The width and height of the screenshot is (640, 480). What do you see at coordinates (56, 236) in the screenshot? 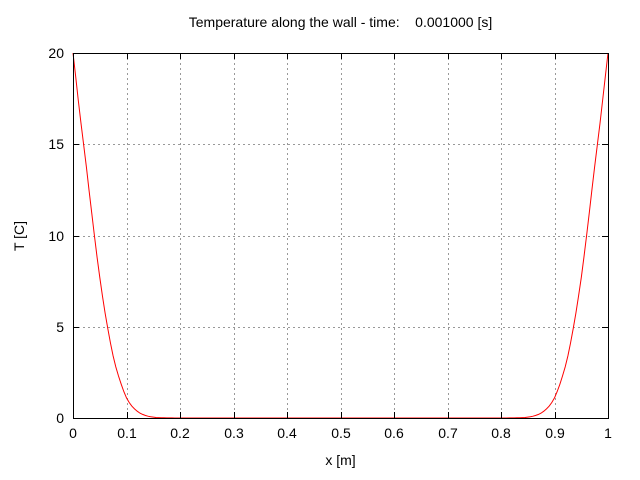
I see `y-tick-label: 10` at bounding box center [56, 236].